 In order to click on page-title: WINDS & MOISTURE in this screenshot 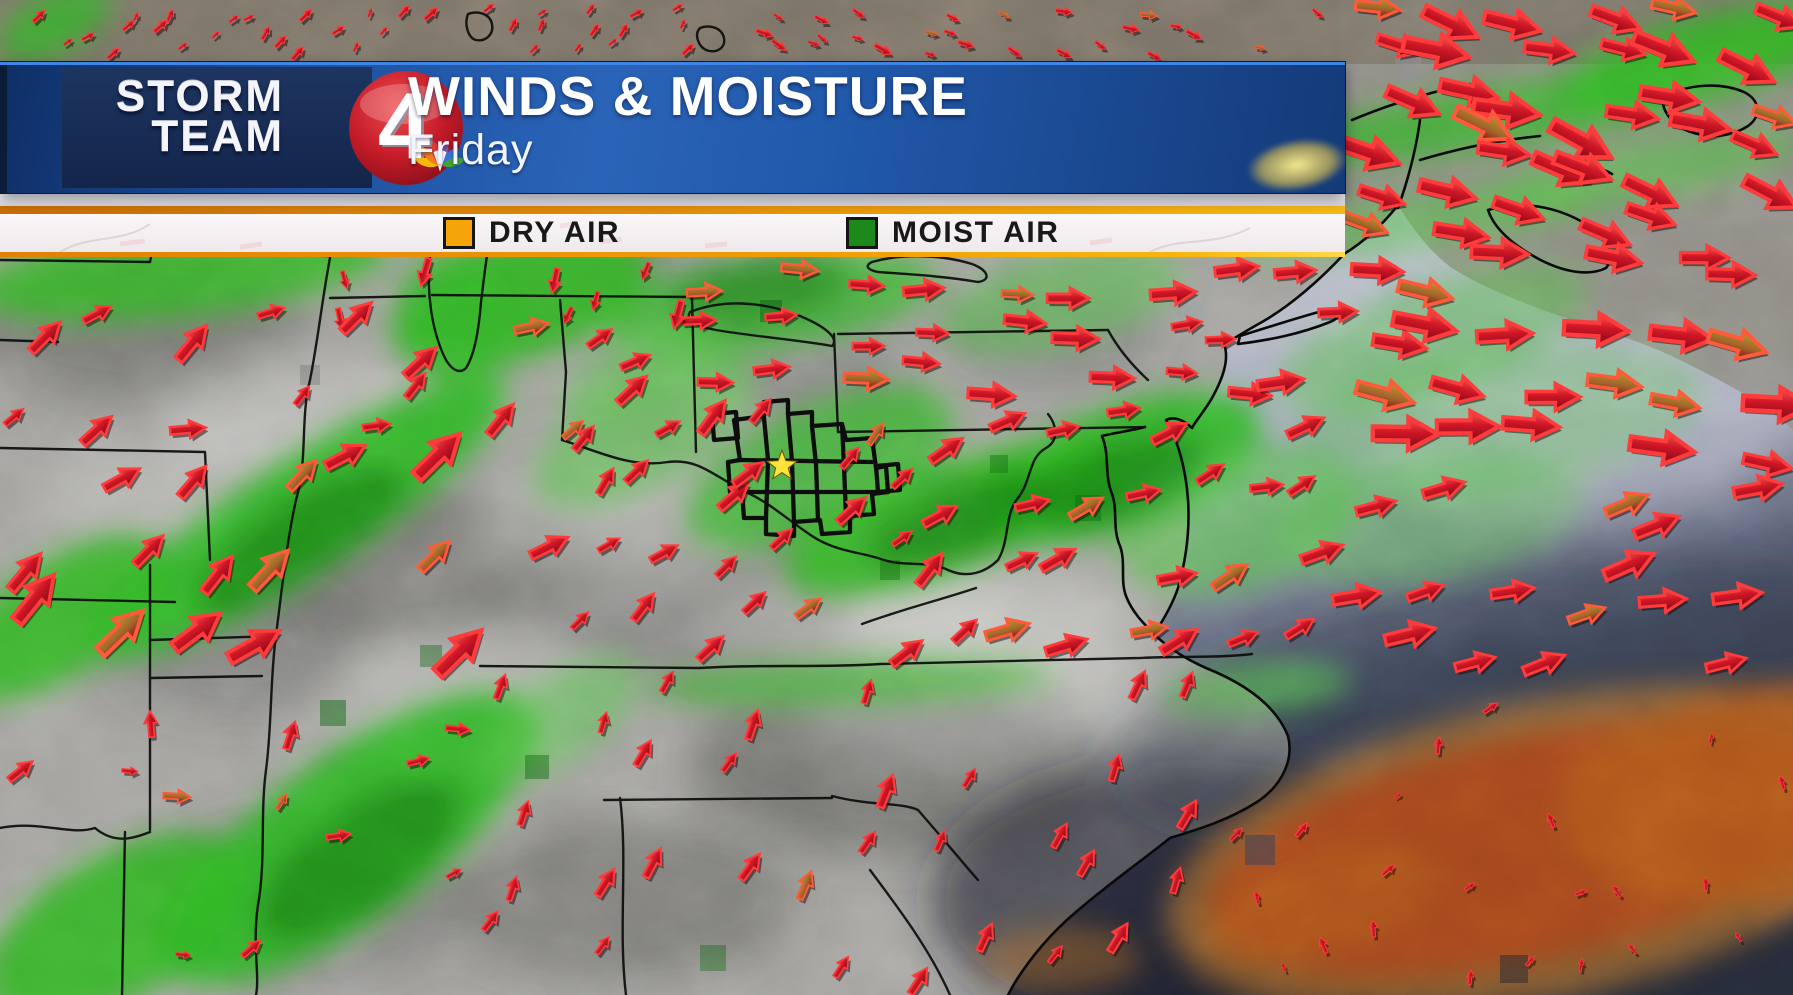, I will do `click(688, 96)`.